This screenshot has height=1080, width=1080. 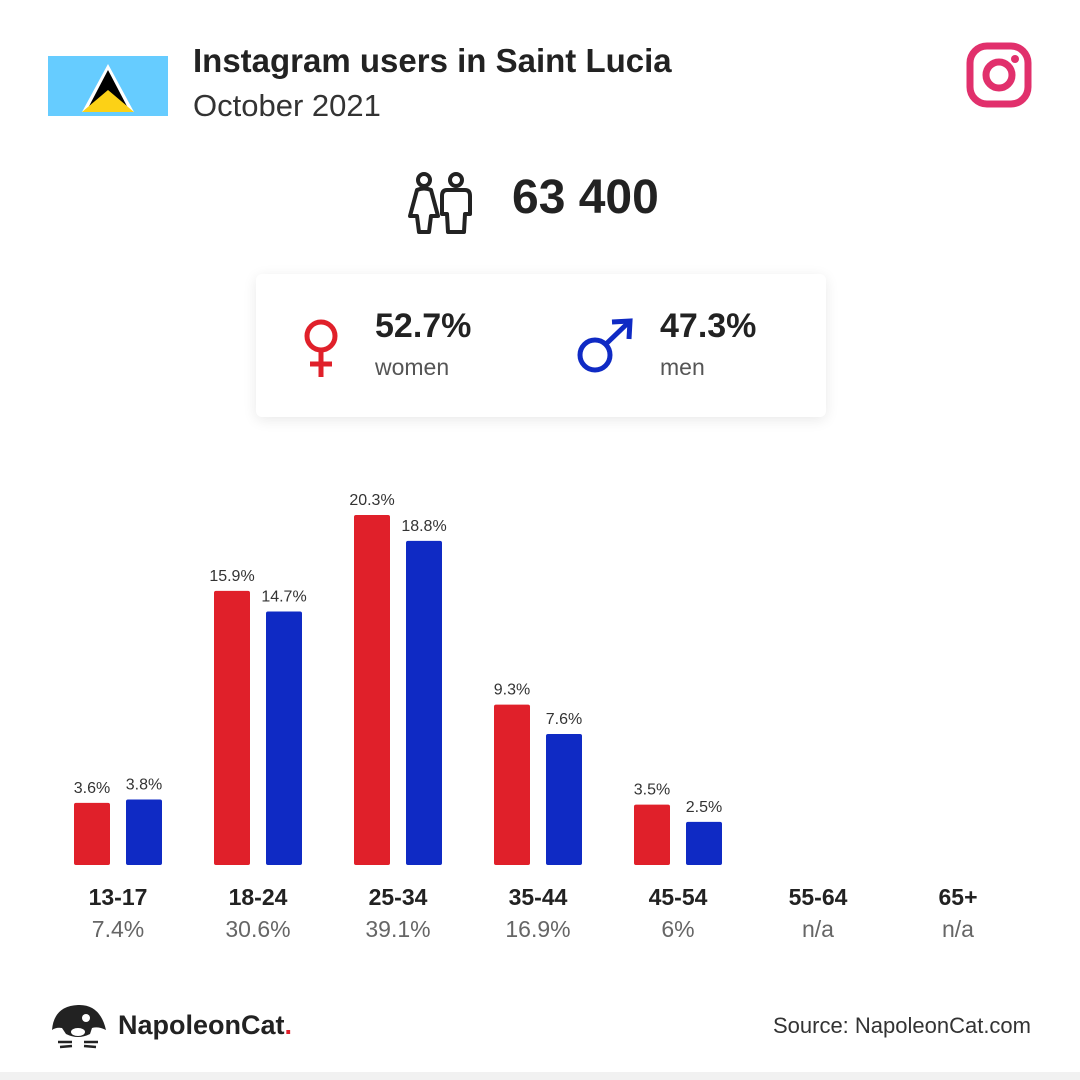 I want to click on category-label: 13-17, so click(x=118, y=897).